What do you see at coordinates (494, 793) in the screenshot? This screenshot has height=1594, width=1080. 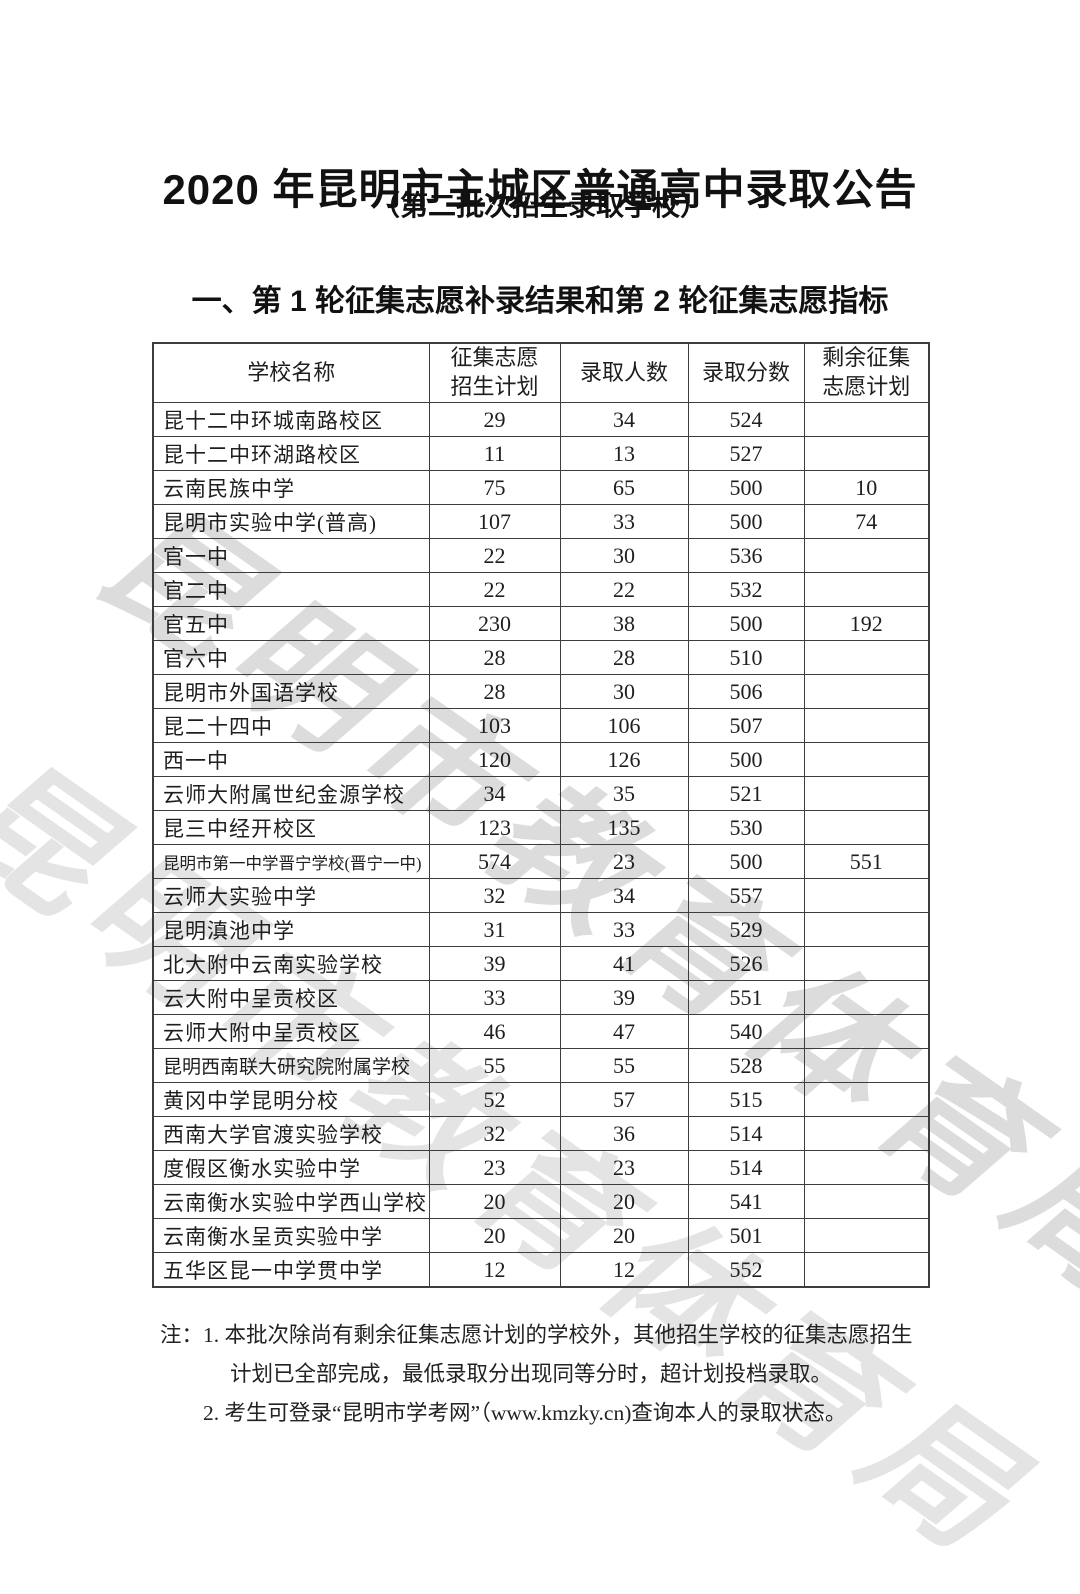 I see `plan-cell: 34` at bounding box center [494, 793].